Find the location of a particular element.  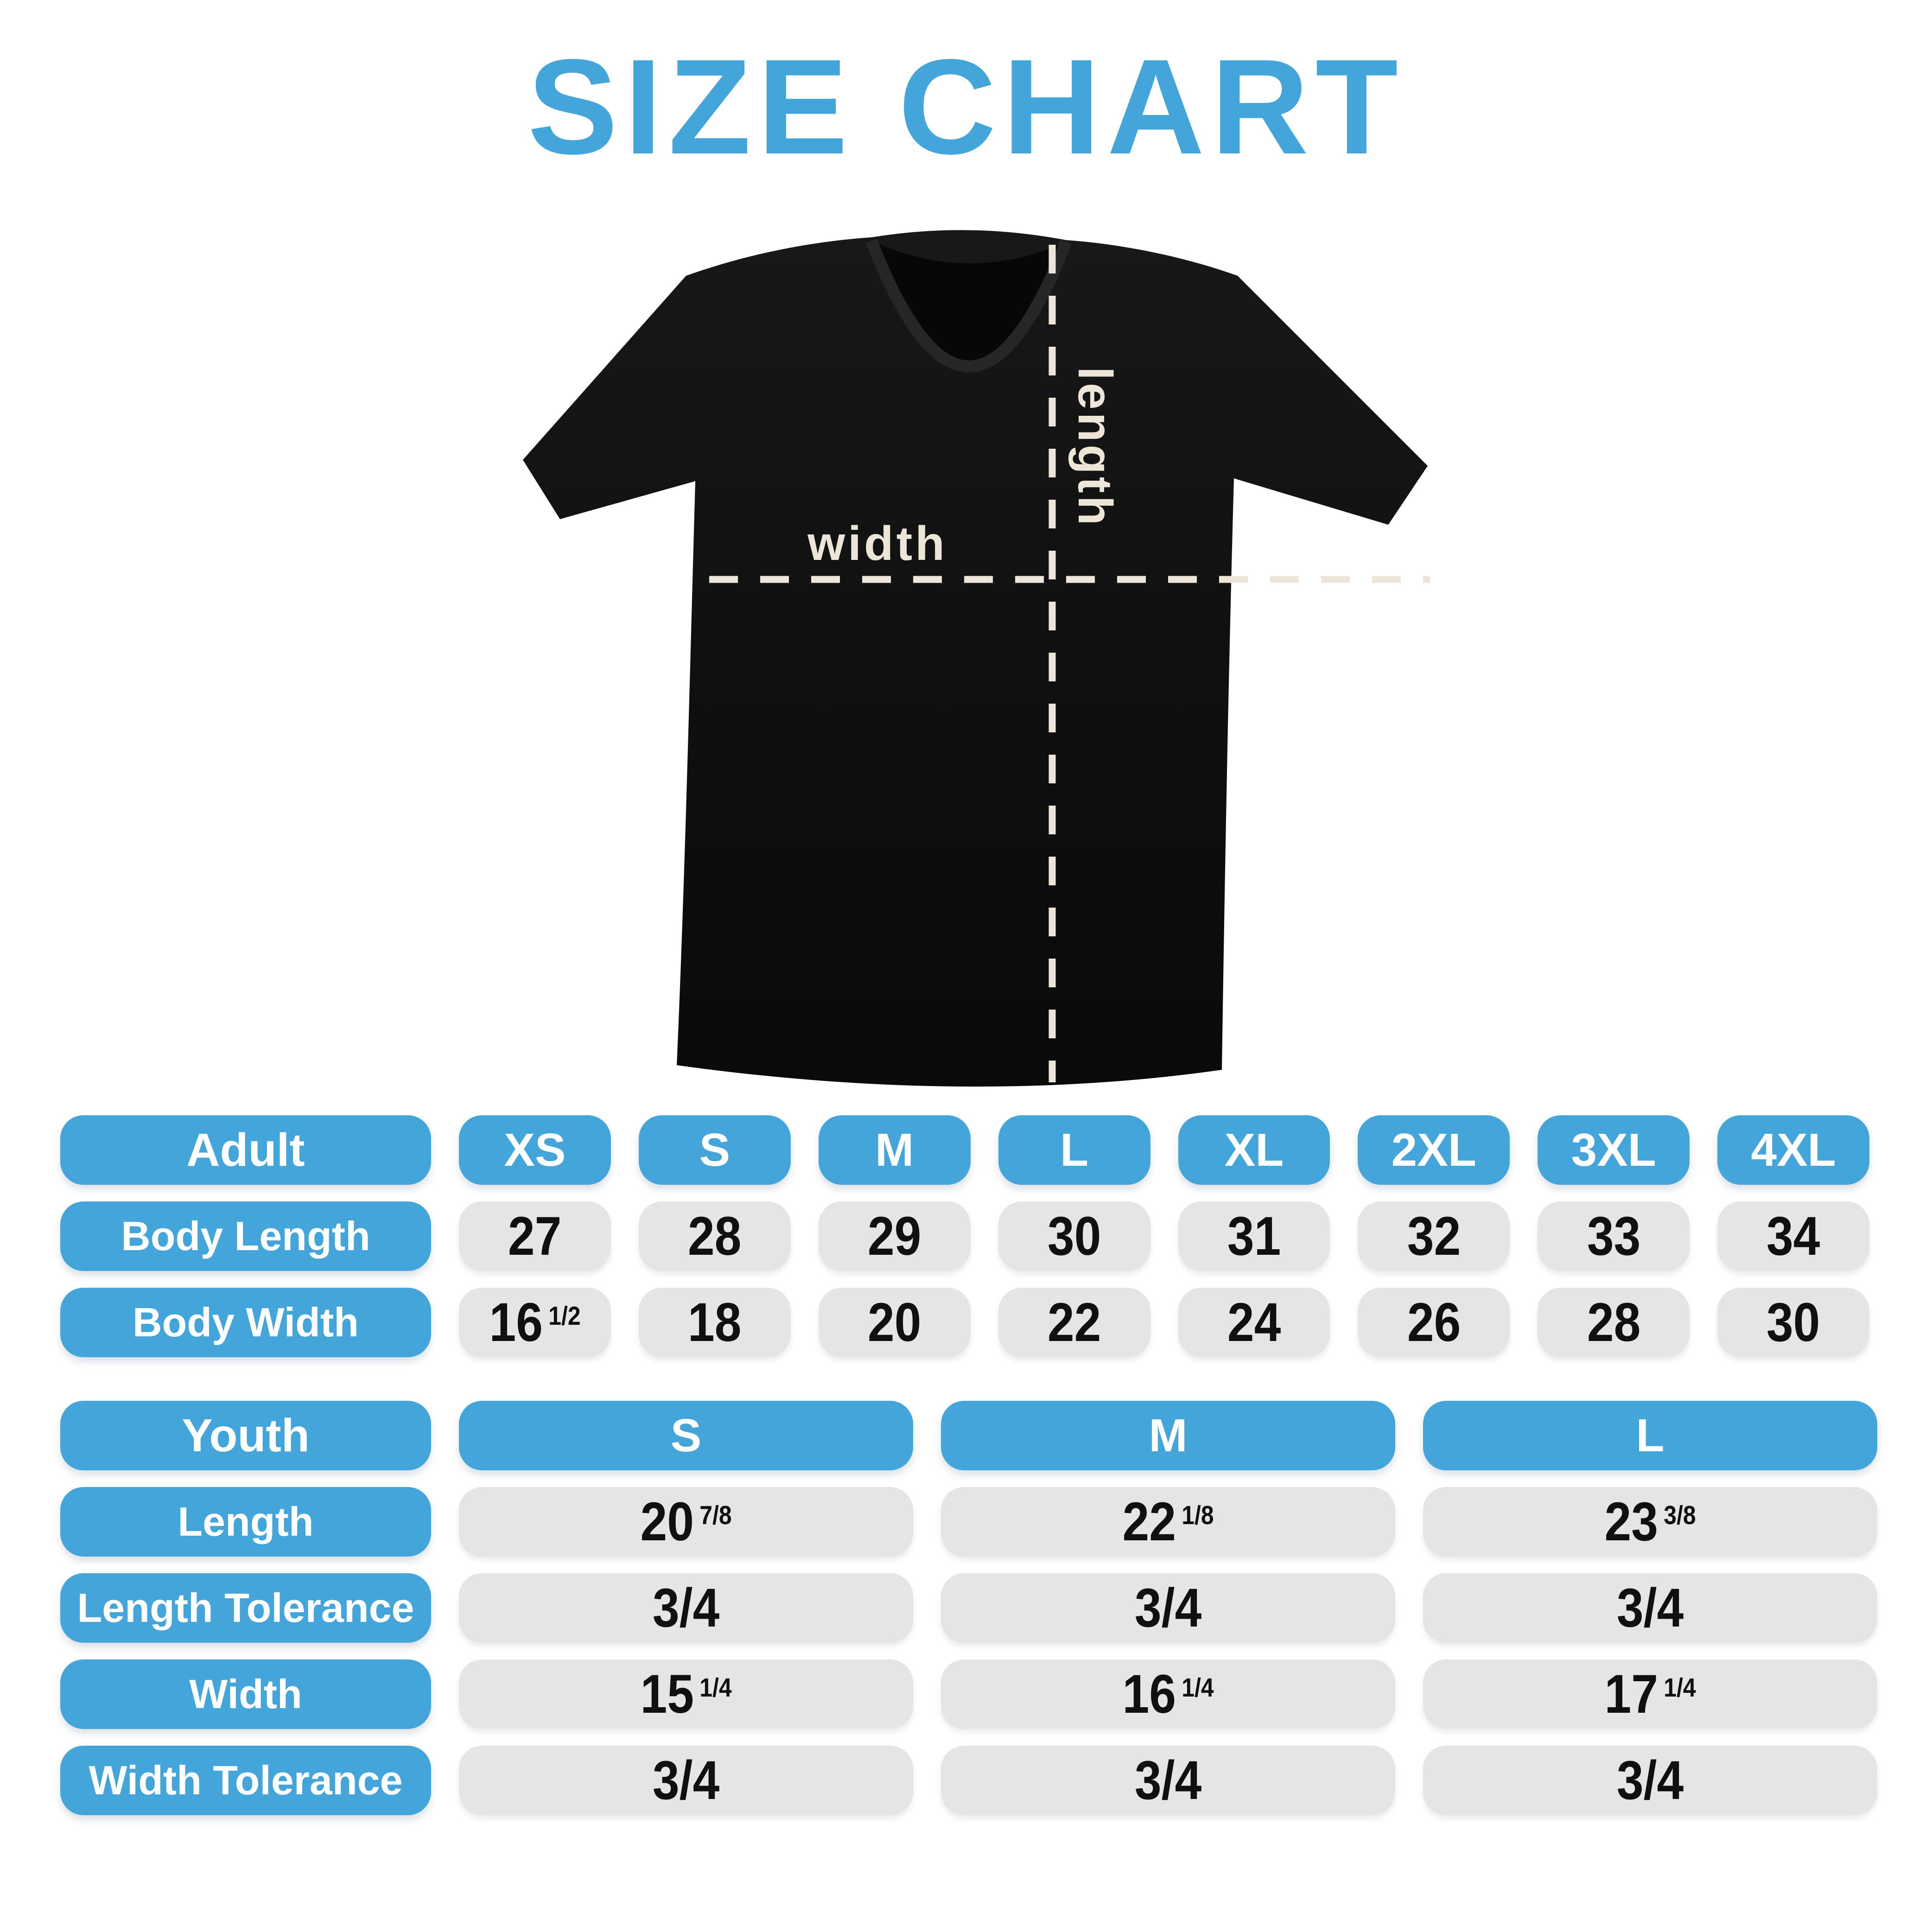

width-label: width is located at coordinates (877, 544).